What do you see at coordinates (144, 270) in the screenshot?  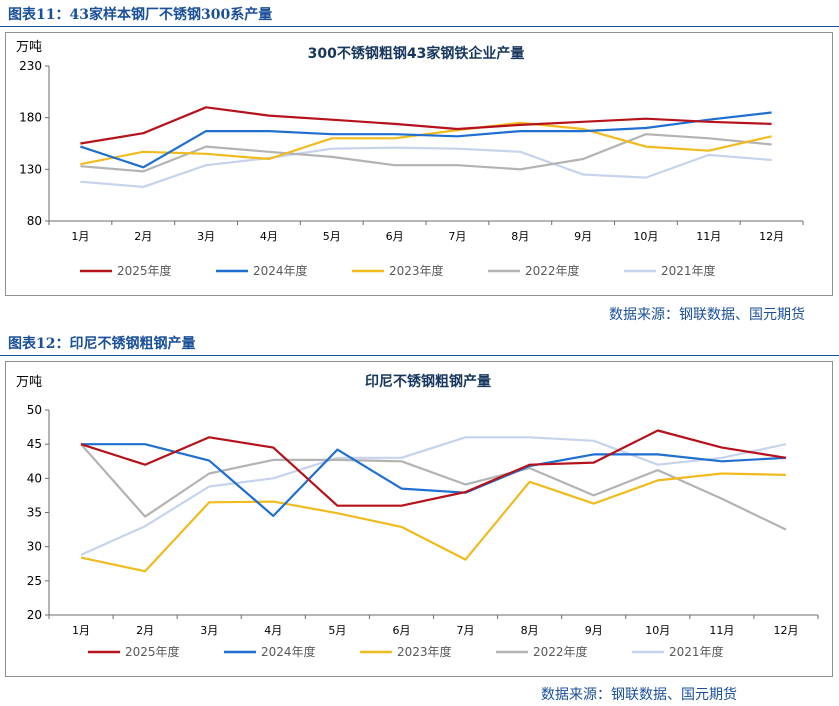 I see `chart1-legend-label: 2025年度` at bounding box center [144, 270].